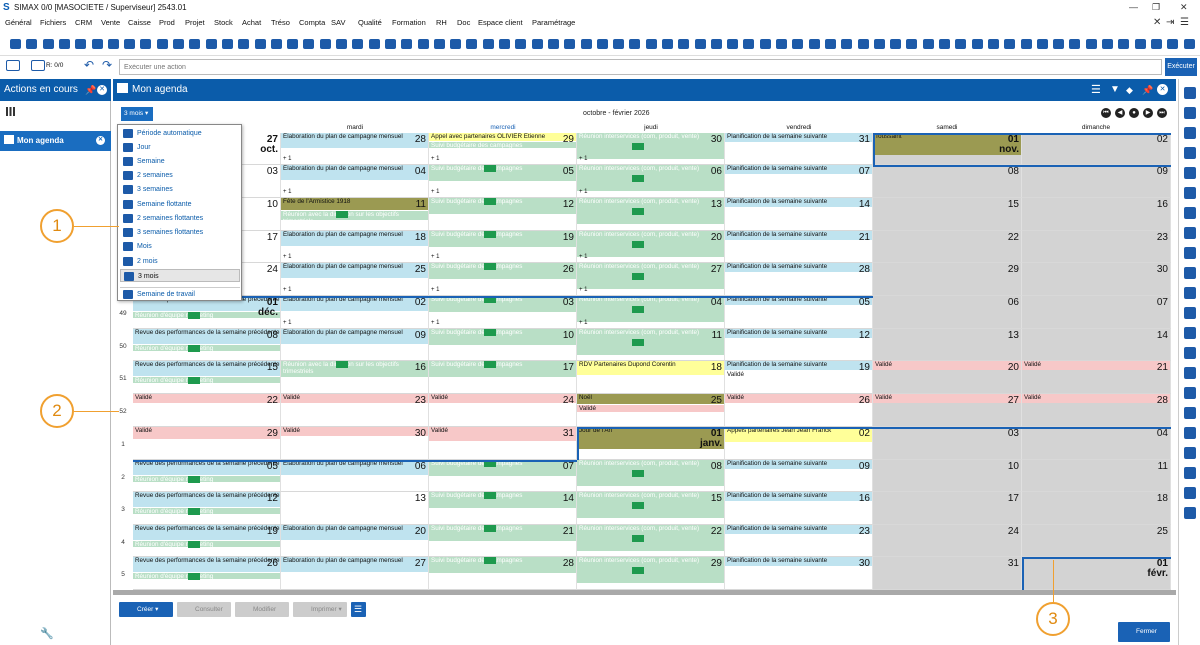 The height and width of the screenshot is (645, 1200). I want to click on day-cell: Suivi budgétaire des campagnes 03 + 1, so click(503, 312).